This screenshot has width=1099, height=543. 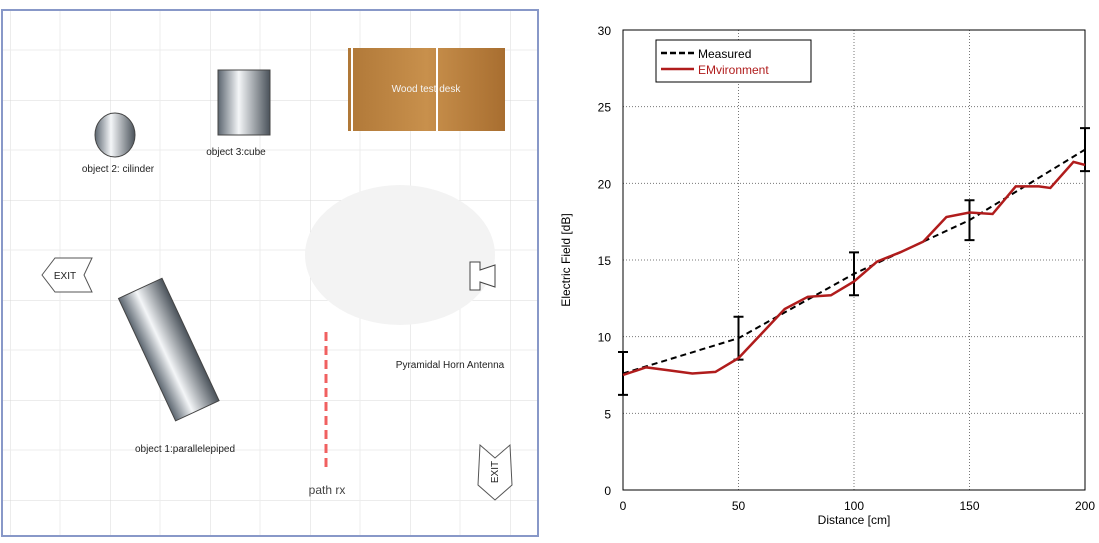 I want to click on x-tick-label: 50, so click(x=739, y=506).